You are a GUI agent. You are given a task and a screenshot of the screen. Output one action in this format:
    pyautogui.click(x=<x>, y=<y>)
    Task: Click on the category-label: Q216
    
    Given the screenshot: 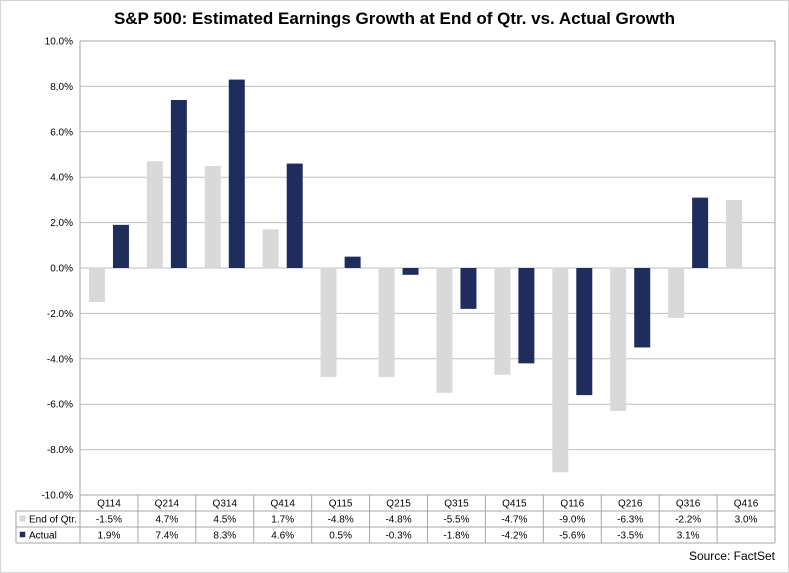 What is the action you would take?
    pyautogui.click(x=630, y=504)
    